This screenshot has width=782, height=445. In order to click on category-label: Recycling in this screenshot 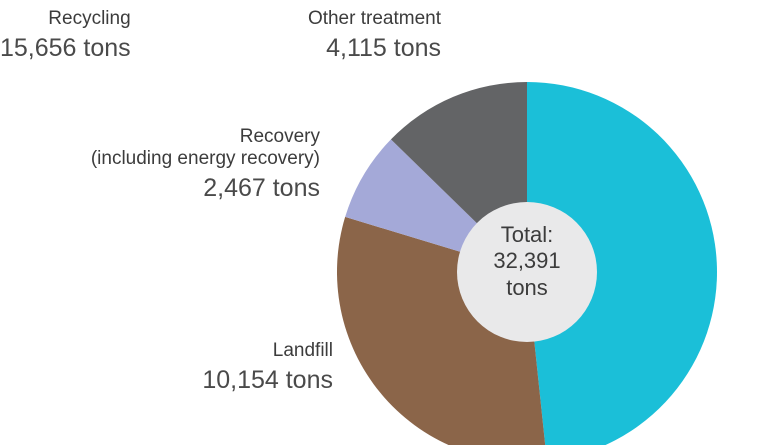, I will do `click(89, 18)`.